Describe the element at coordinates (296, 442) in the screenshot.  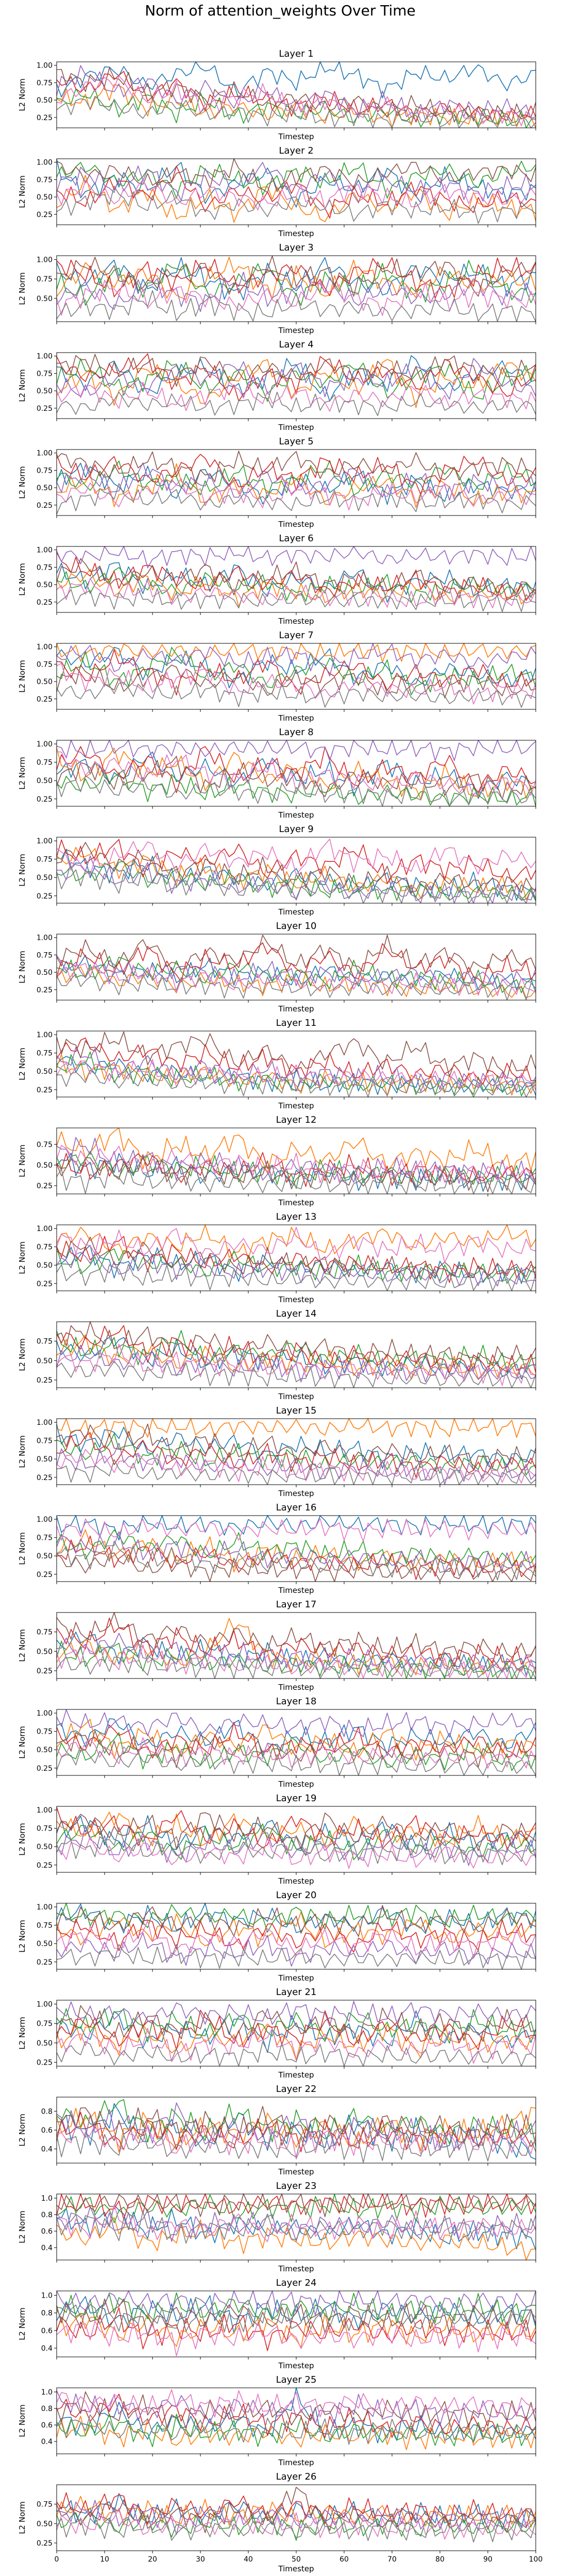
I see `panel-title: Layer 5` at that location.